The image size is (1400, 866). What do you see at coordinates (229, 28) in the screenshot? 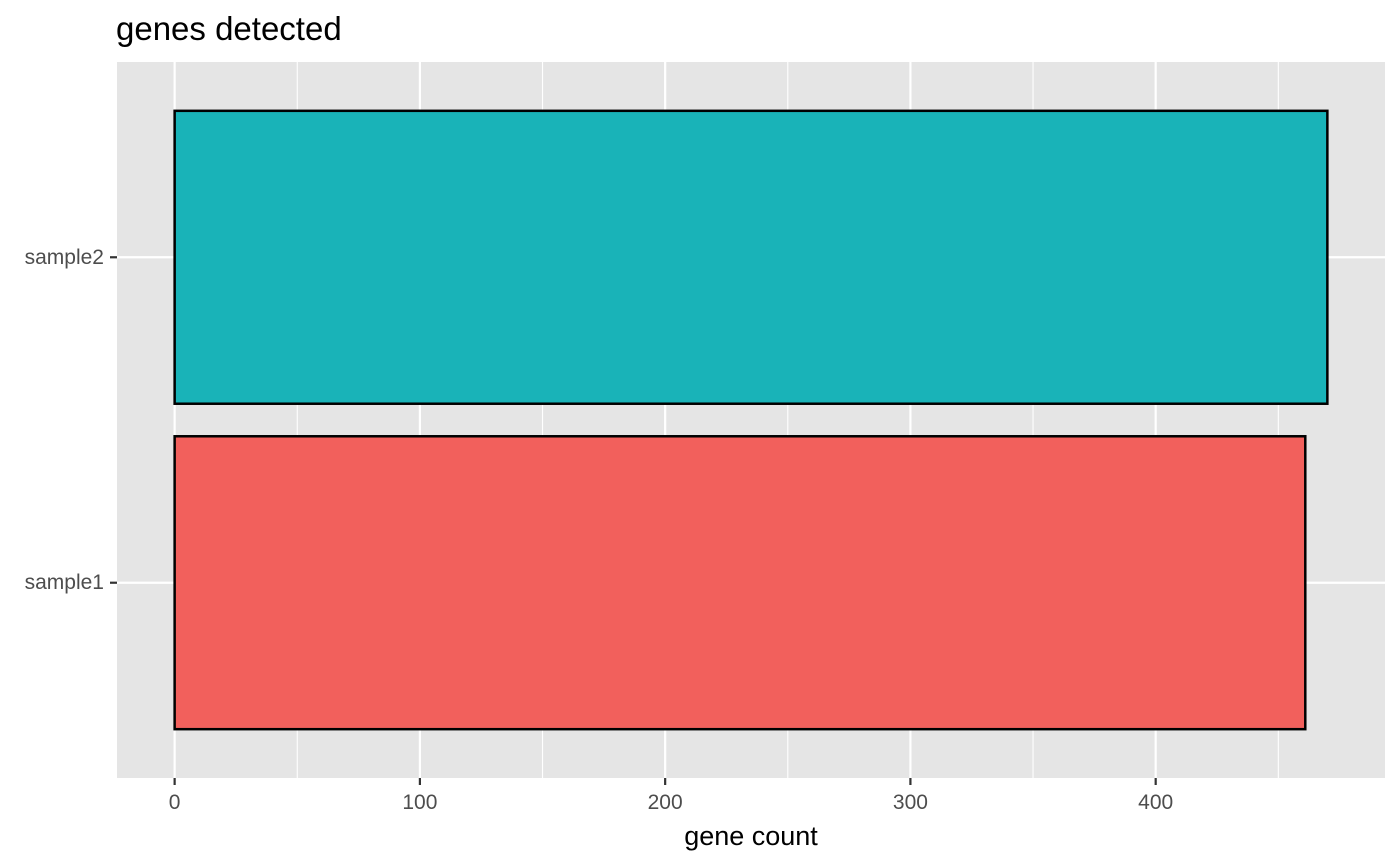
I see `chart-title: genes detected` at bounding box center [229, 28].